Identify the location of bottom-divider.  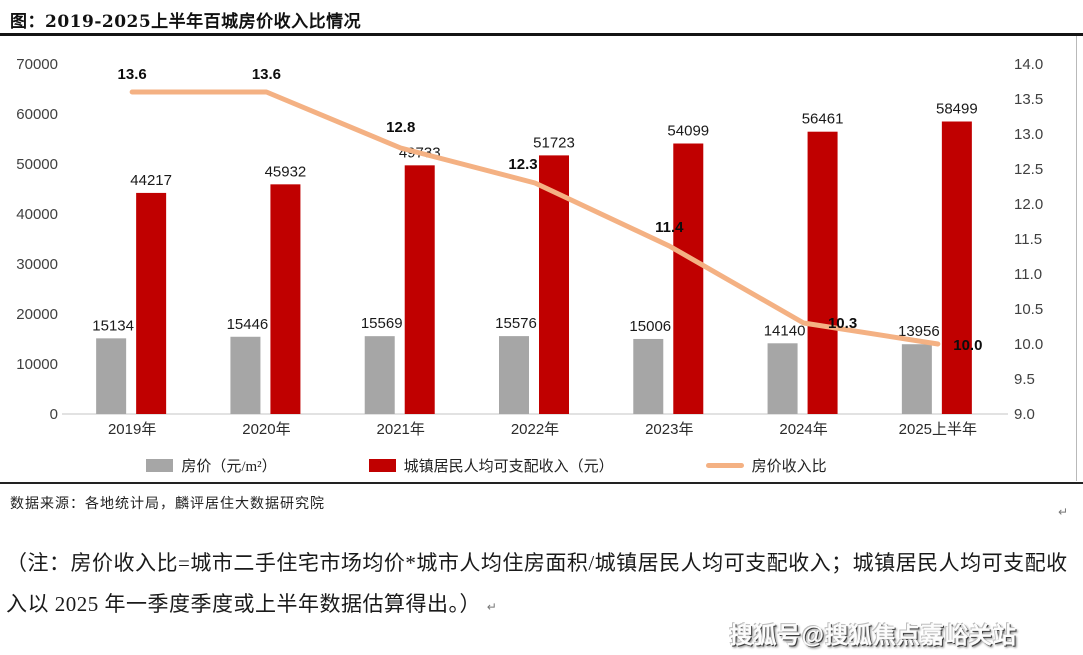
(541, 483).